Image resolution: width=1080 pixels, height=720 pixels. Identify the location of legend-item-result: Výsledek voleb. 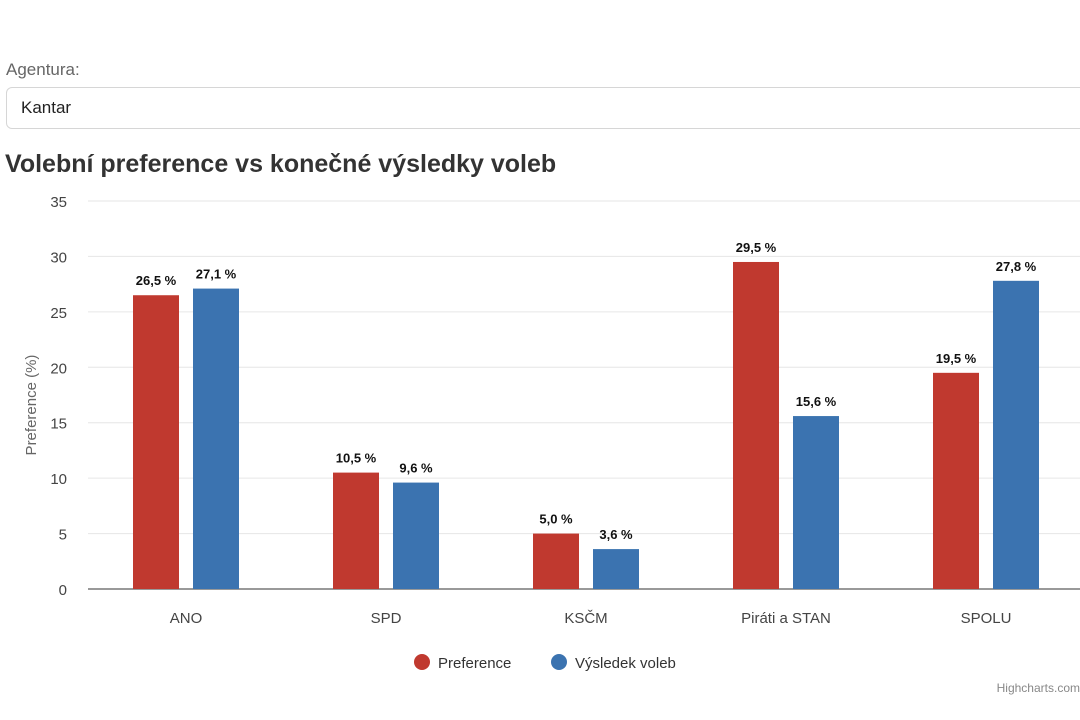
(613, 663).